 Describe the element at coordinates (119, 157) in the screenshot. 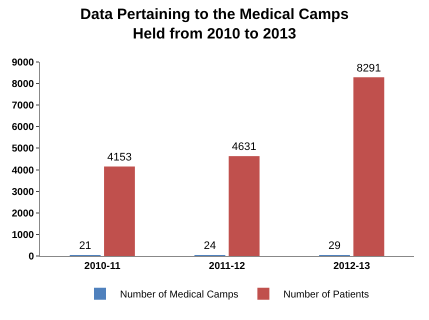

I see `data-label: 4153` at that location.